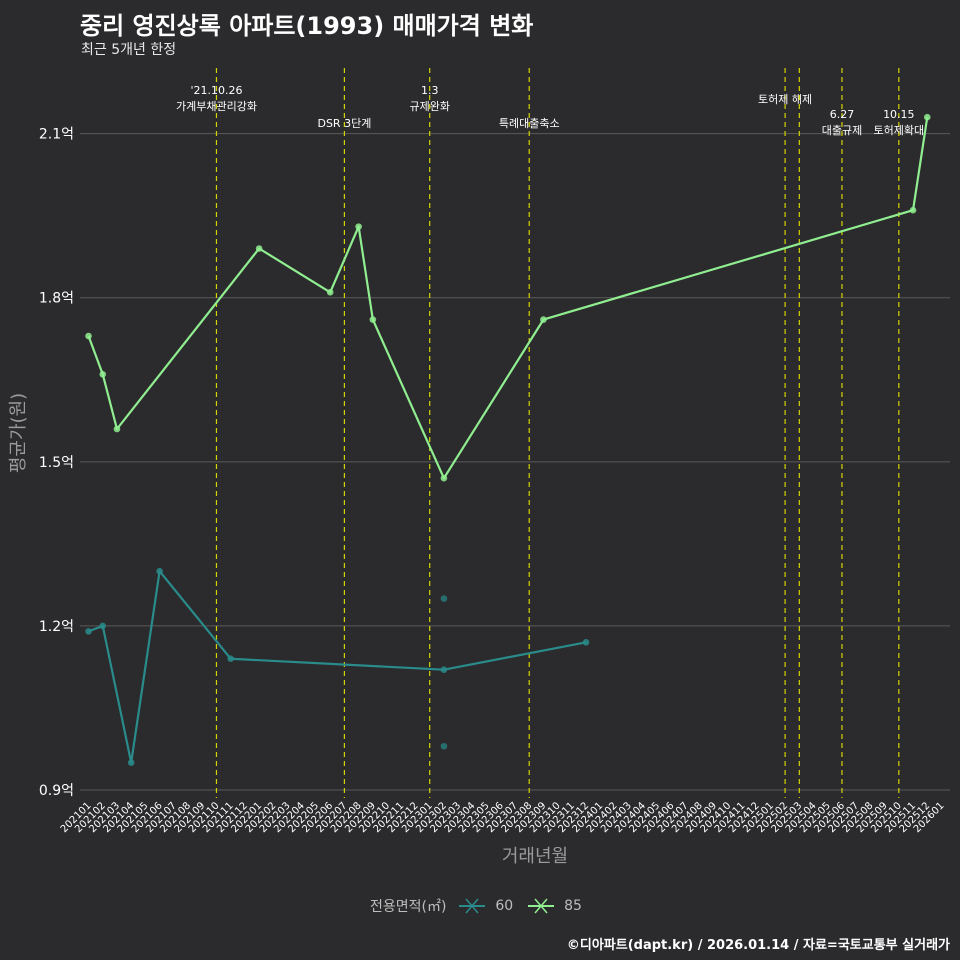 Image resolution: width=960 pixels, height=960 pixels. What do you see at coordinates (344, 123) in the screenshot?
I see `policy-annotation: DSR 3단계` at bounding box center [344, 123].